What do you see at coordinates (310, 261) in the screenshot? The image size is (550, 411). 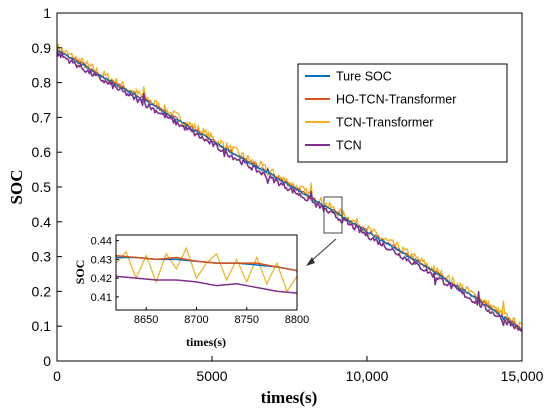 I see `zoom-arrow-head` at bounding box center [310, 261].